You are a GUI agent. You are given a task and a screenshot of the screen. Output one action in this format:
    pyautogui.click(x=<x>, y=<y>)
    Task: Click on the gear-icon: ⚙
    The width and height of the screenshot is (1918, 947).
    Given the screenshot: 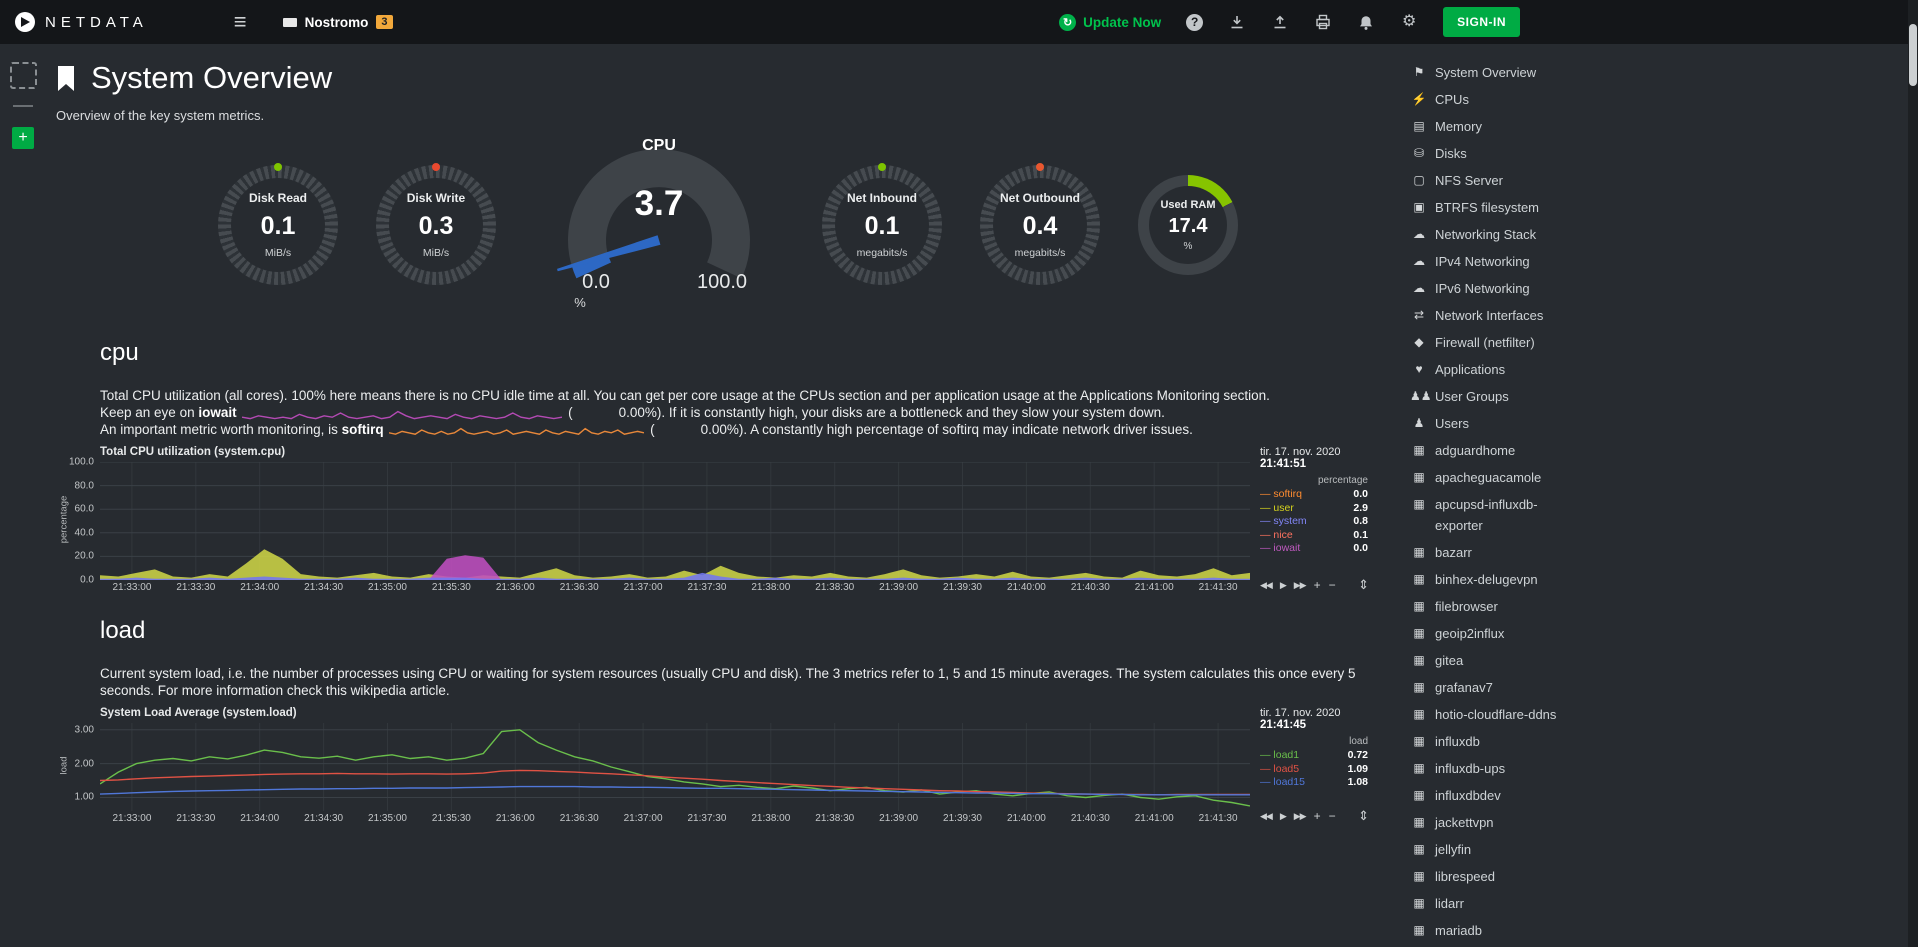 What is the action you would take?
    pyautogui.click(x=1409, y=21)
    